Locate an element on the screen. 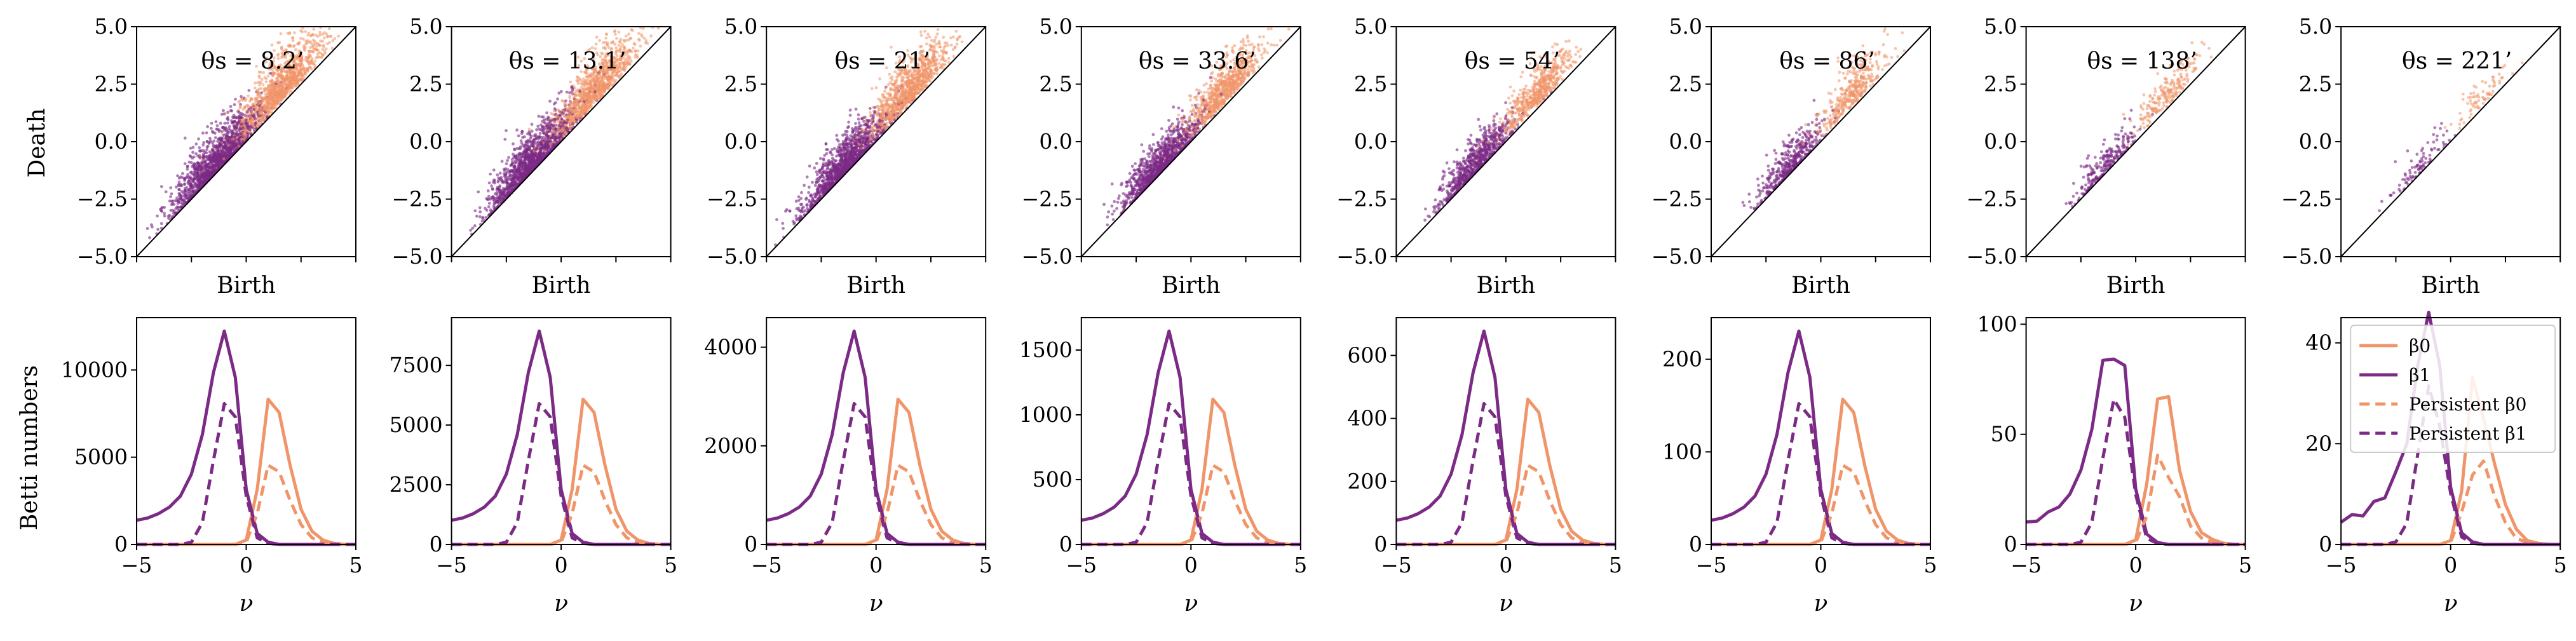  betti-xlabel-0: ν is located at coordinates (247, 604).